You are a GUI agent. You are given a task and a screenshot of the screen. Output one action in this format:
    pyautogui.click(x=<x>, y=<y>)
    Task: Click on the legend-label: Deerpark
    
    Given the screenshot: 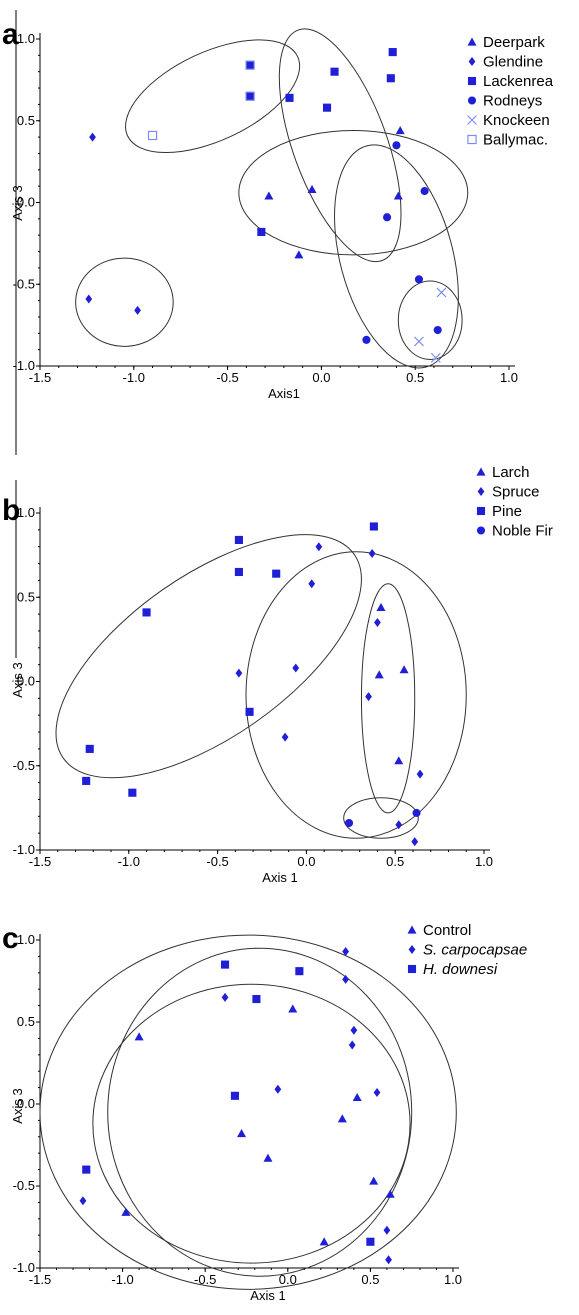 What is the action you would take?
    pyautogui.click(x=514, y=42)
    